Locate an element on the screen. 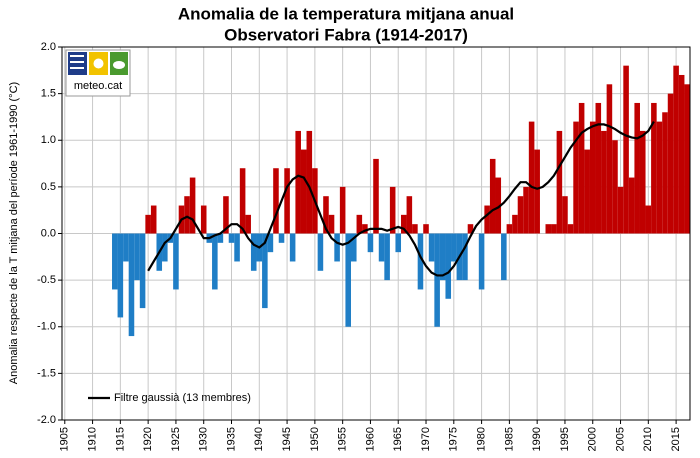 The width and height of the screenshot is (700, 458). y-tick-label: 2.0 is located at coordinates (48, 47).